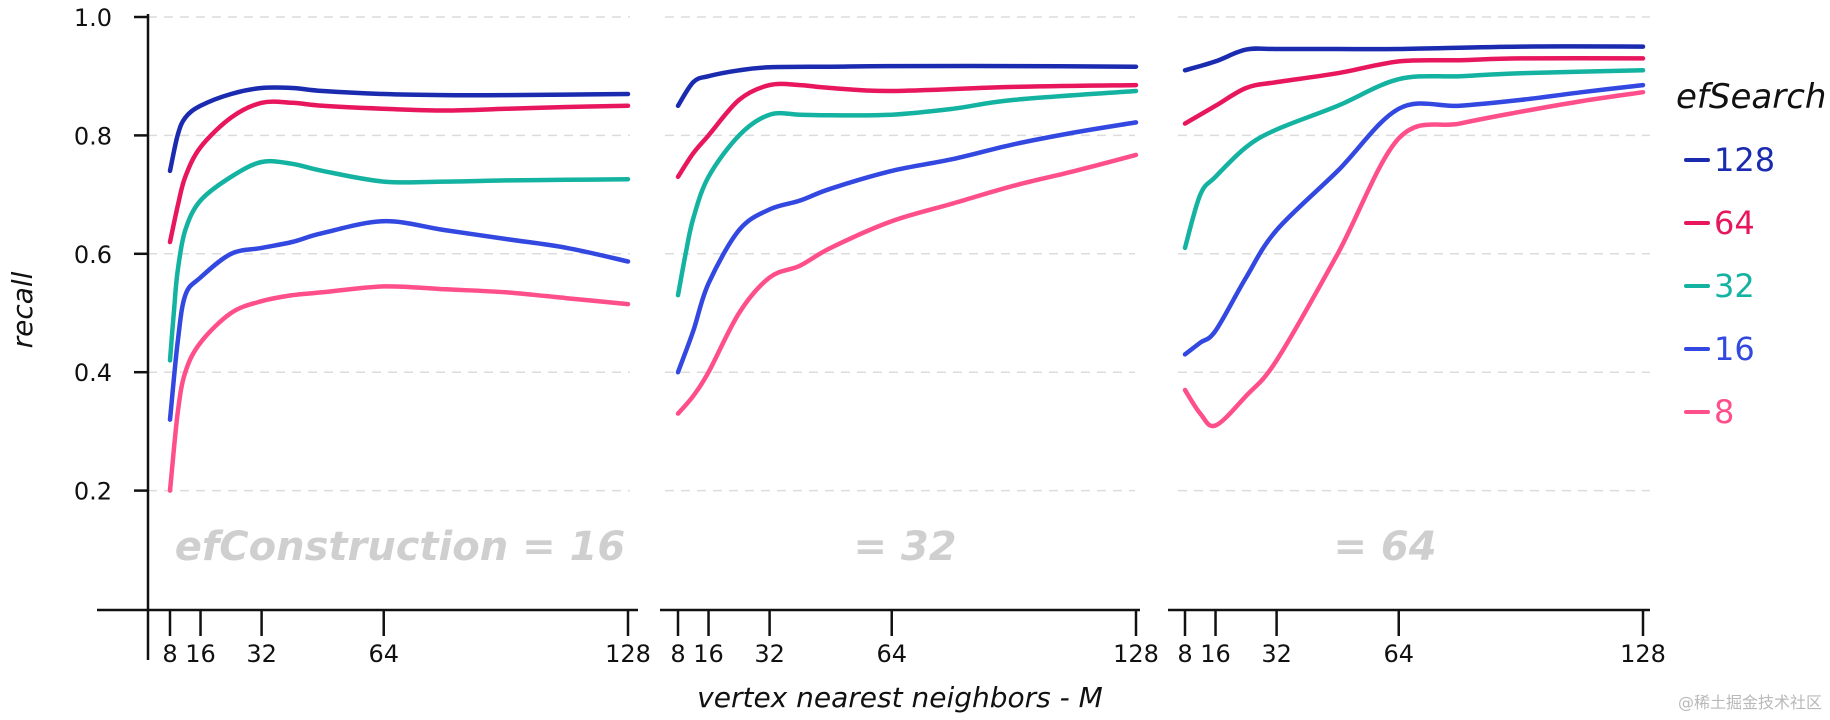 This screenshot has width=1830, height=720. I want to click on x-tick-label-panel3-8: 8, so click(1184, 654).